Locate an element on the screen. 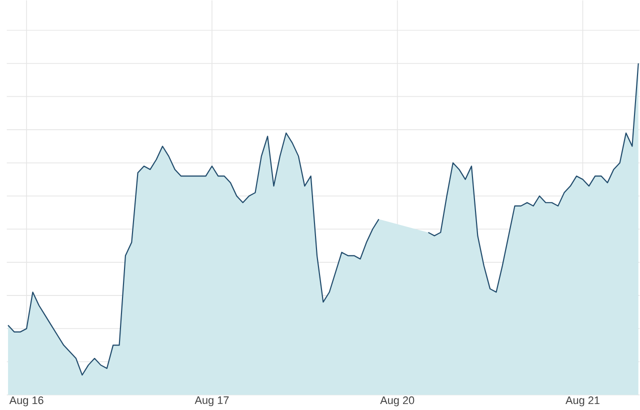  x-tick-label: Aug 17 is located at coordinates (211, 401).